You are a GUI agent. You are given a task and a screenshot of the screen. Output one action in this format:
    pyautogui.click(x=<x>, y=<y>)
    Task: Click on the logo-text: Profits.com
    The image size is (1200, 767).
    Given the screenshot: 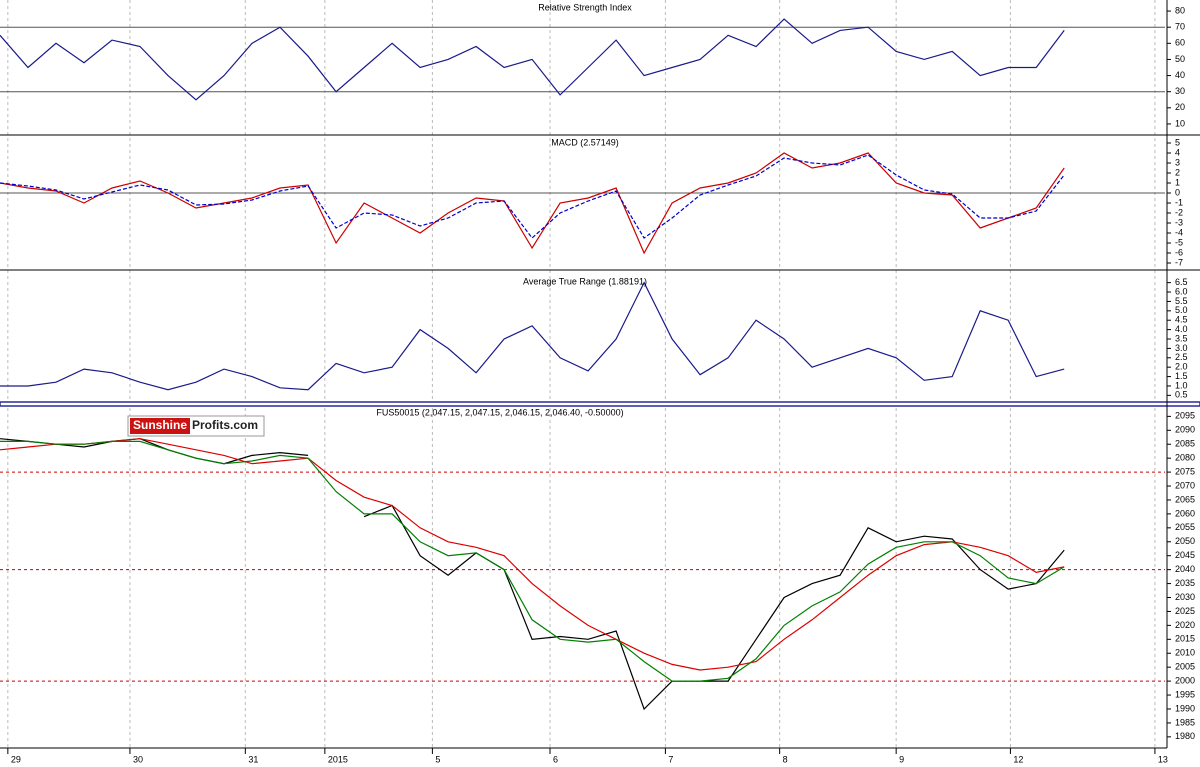 What is the action you would take?
    pyautogui.click(x=225, y=425)
    